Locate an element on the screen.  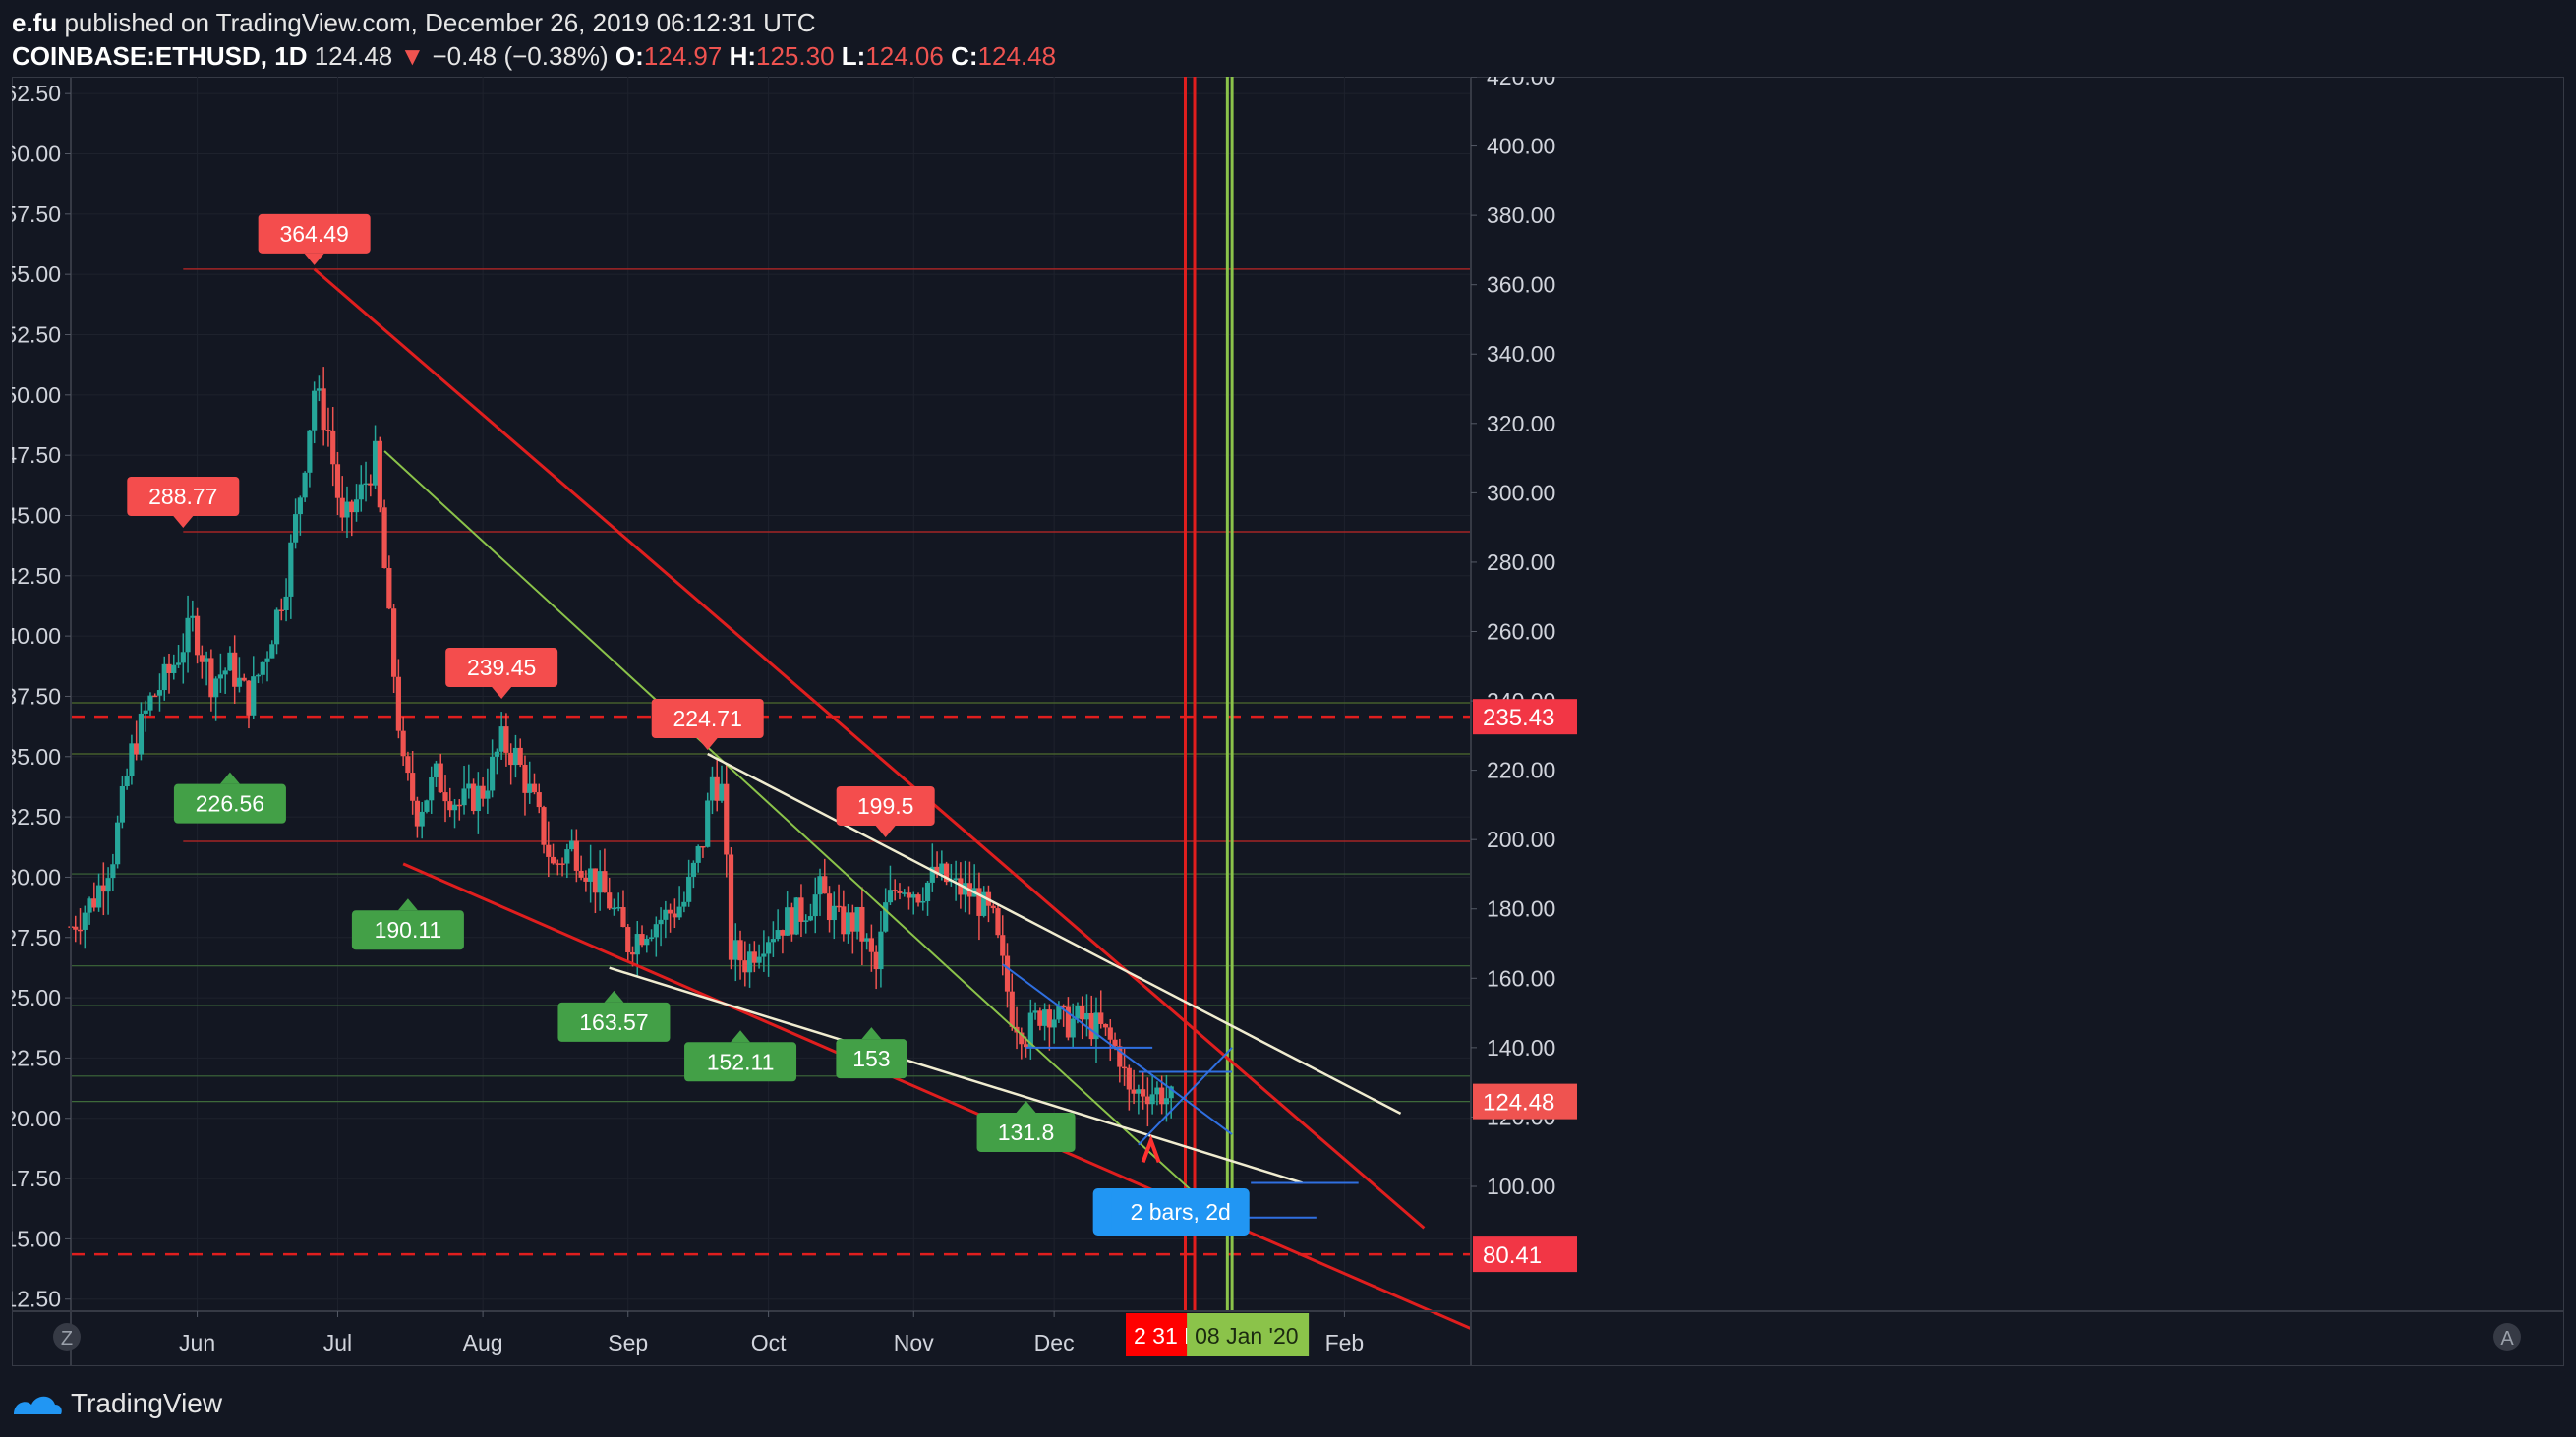
label-text: 2 bars, 2d is located at coordinates (1181, 1212).